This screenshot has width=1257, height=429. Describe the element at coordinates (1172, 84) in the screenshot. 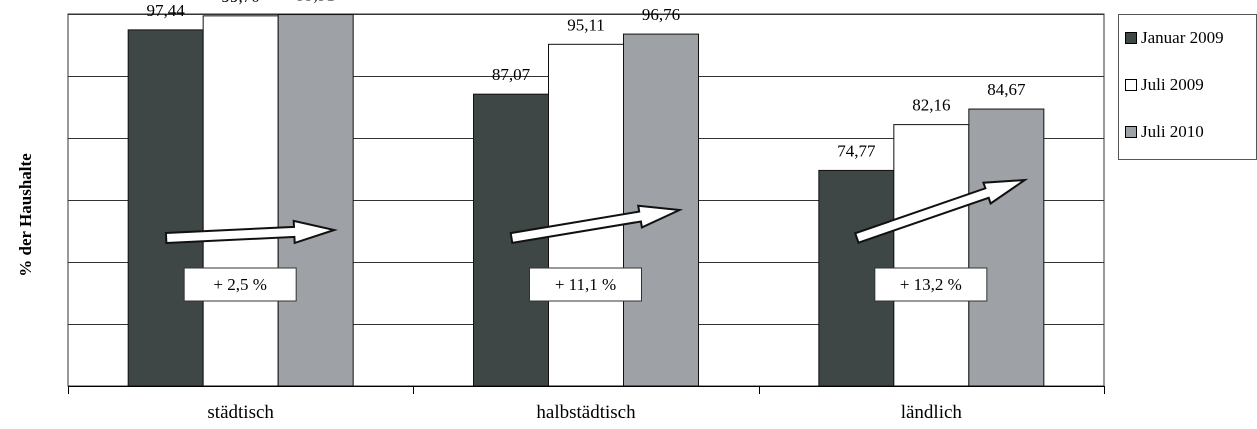

I see `legend-label: Juli 2009` at that location.